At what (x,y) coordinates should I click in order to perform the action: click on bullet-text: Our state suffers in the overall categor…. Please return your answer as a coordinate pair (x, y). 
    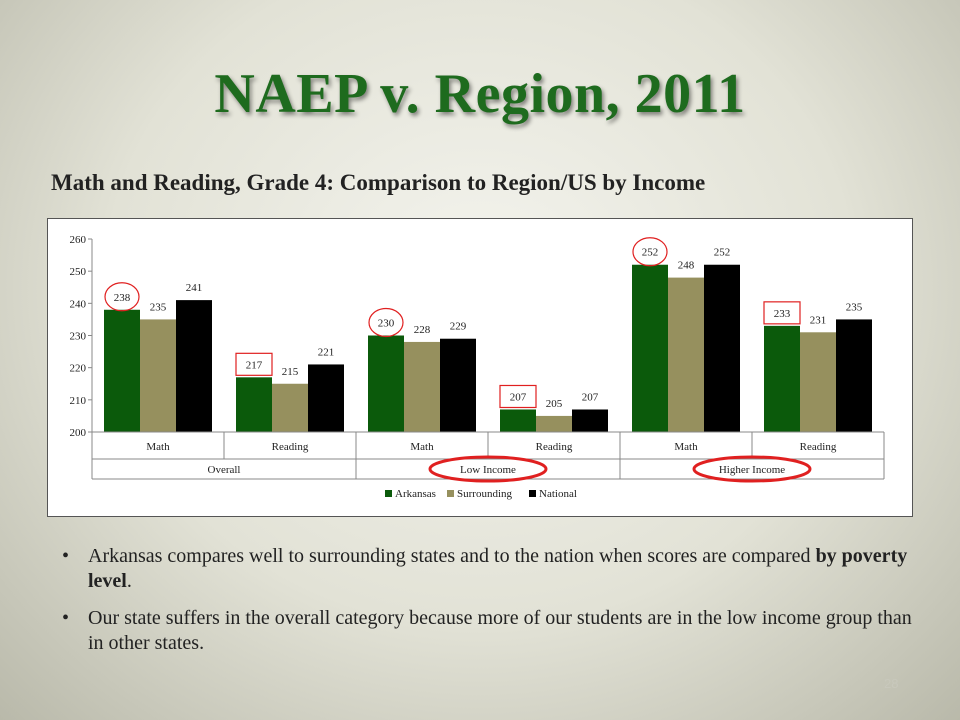
    Looking at the image, I should click on (500, 630).